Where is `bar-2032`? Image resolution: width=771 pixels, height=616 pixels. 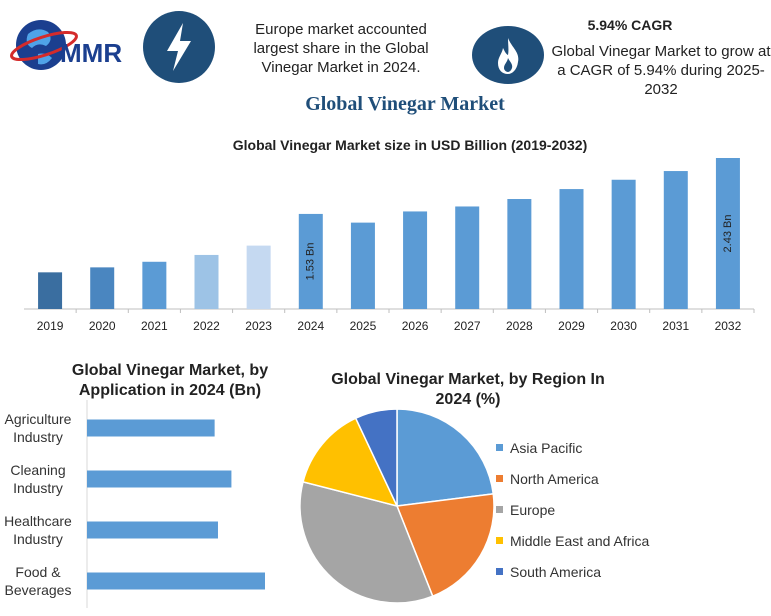 bar-2032 is located at coordinates (727, 233).